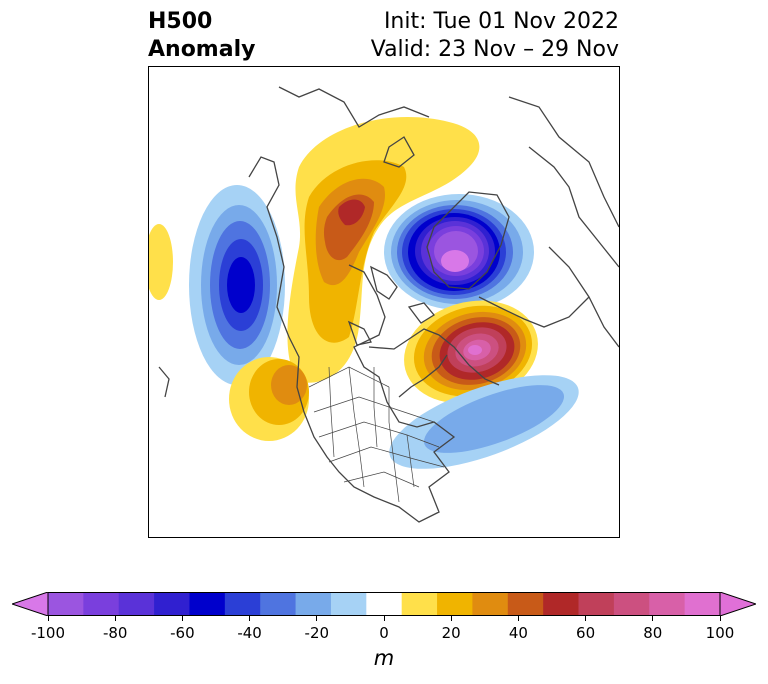 Image resolution: width=768 pixels, height=684 pixels. Describe the element at coordinates (115, 633) in the screenshot. I see `colorbar-tick-label: -80` at that location.